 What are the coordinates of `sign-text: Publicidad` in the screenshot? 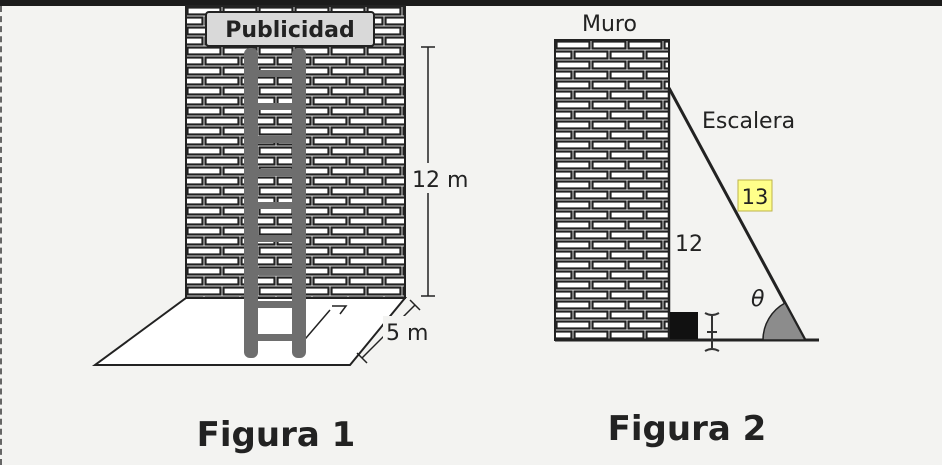 It's located at (290, 30).